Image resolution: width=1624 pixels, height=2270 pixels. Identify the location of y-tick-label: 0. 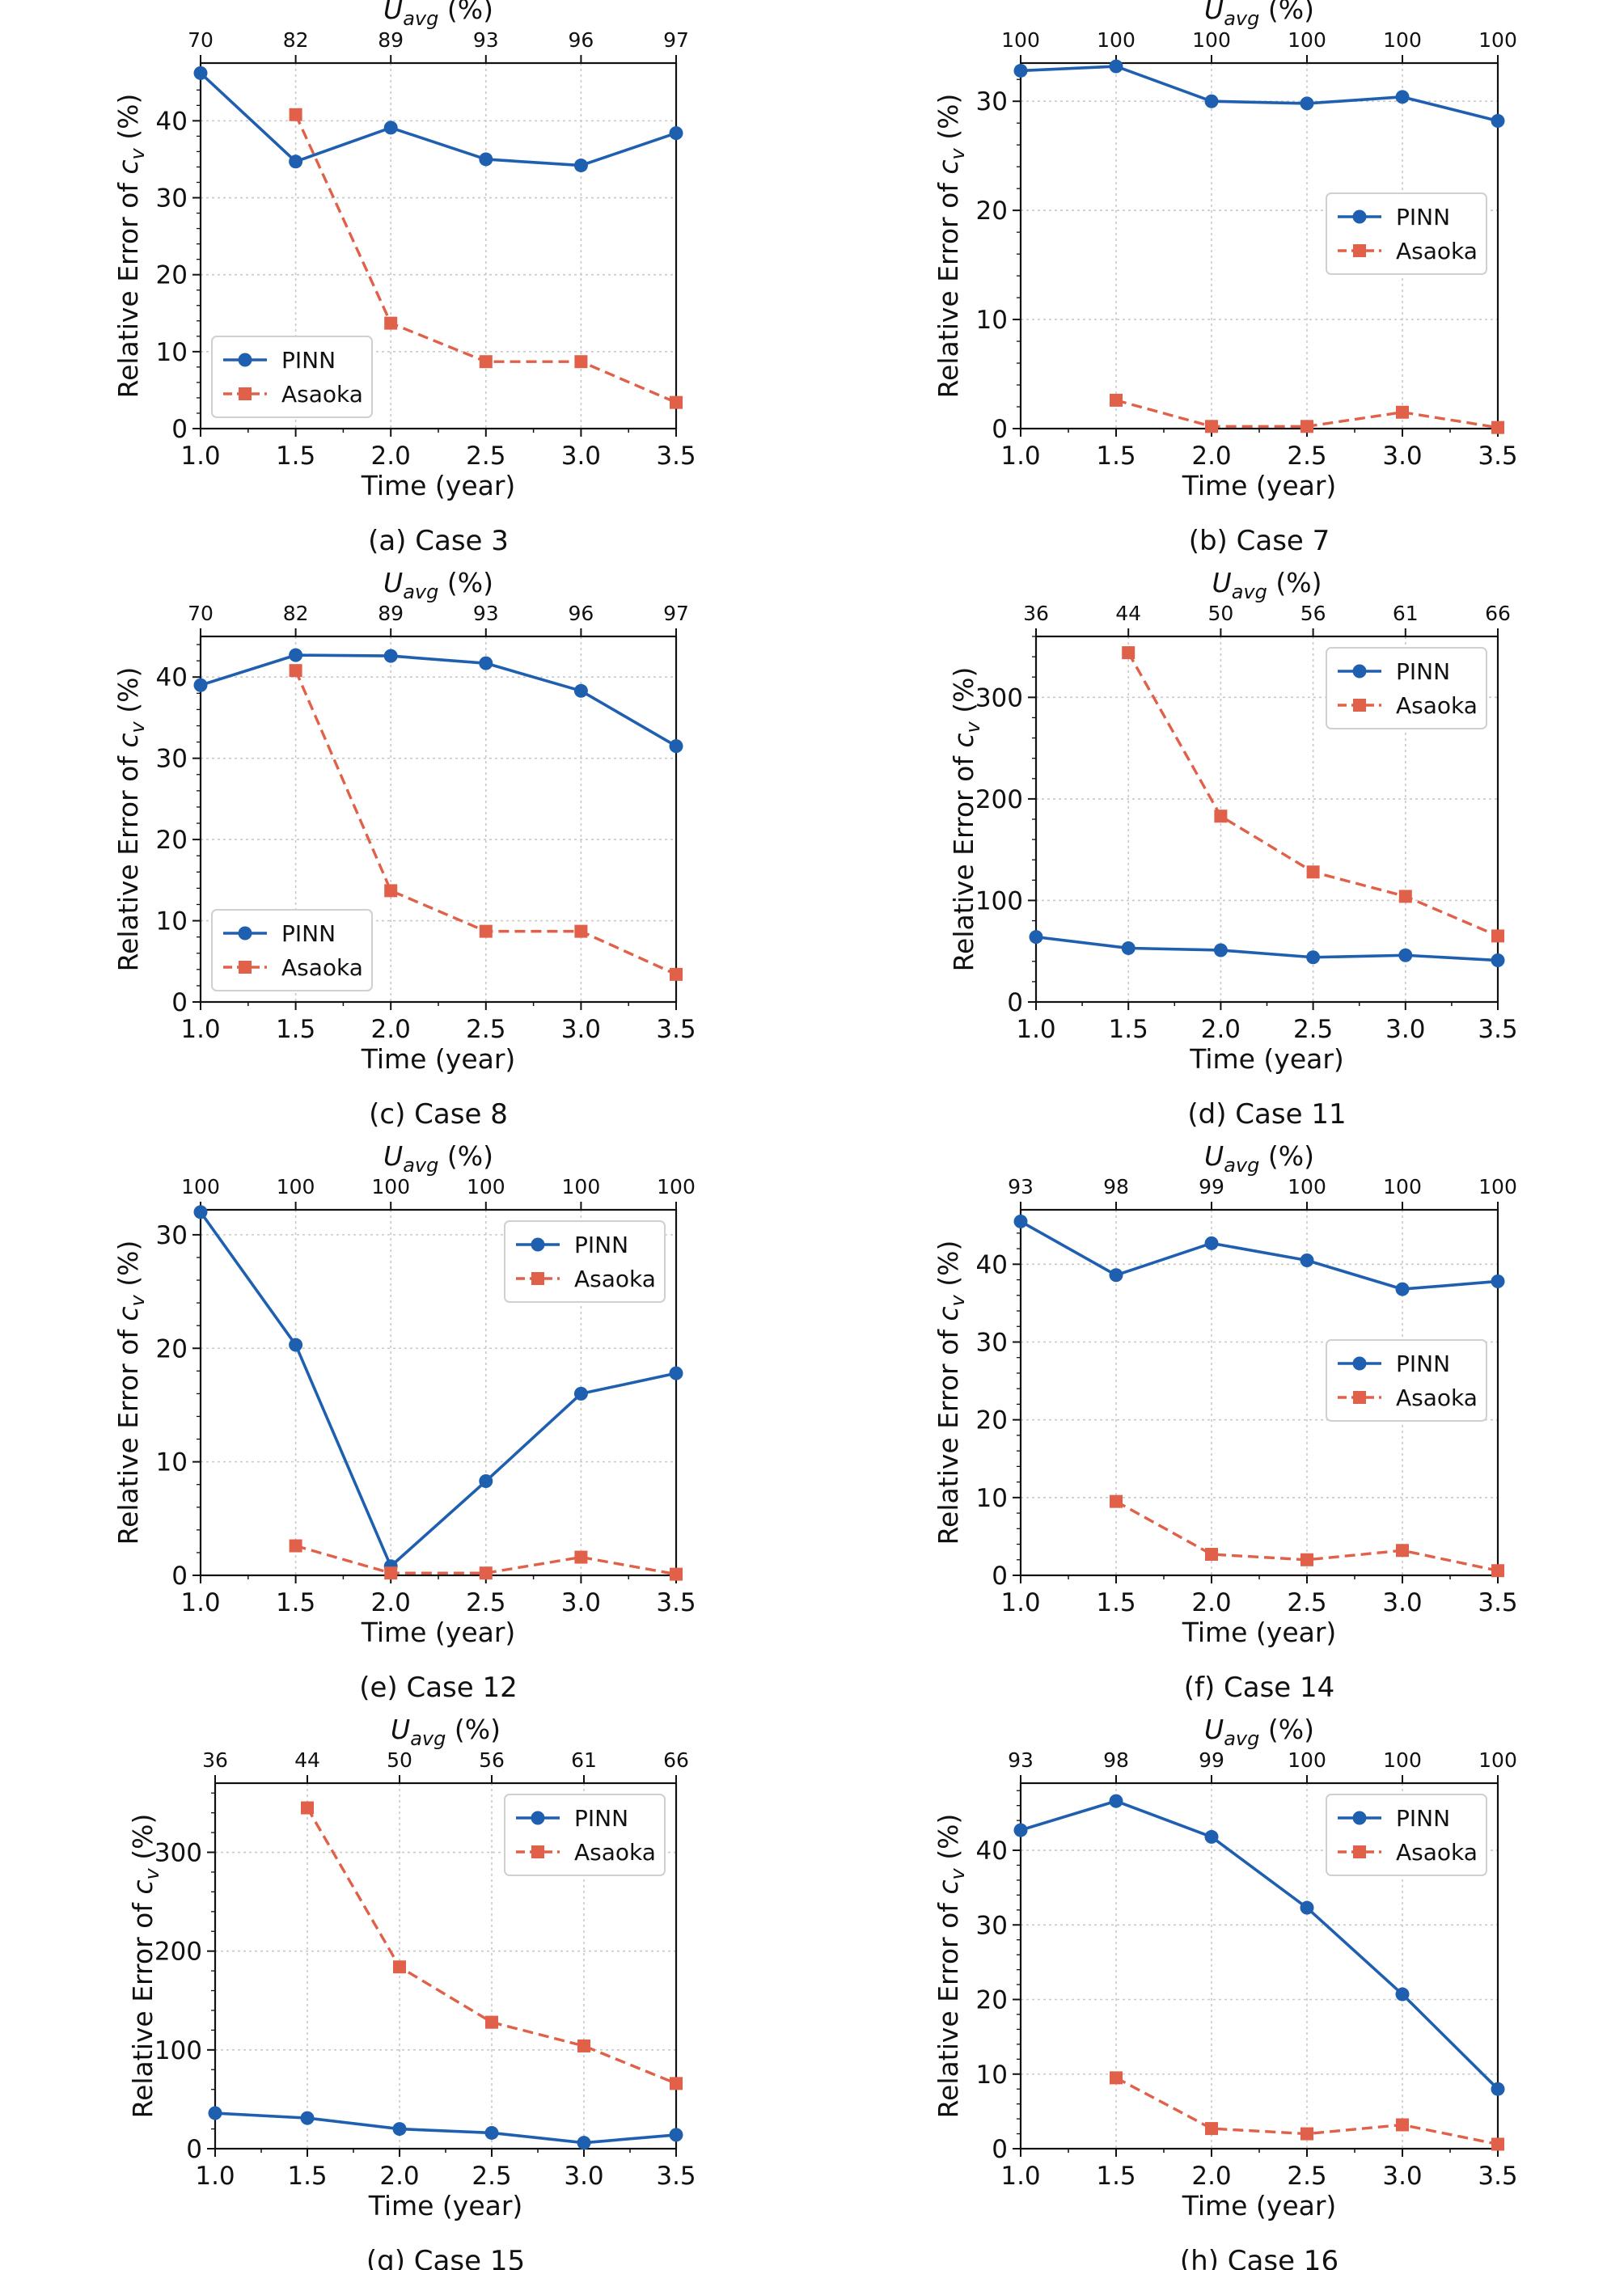
(1000, 429).